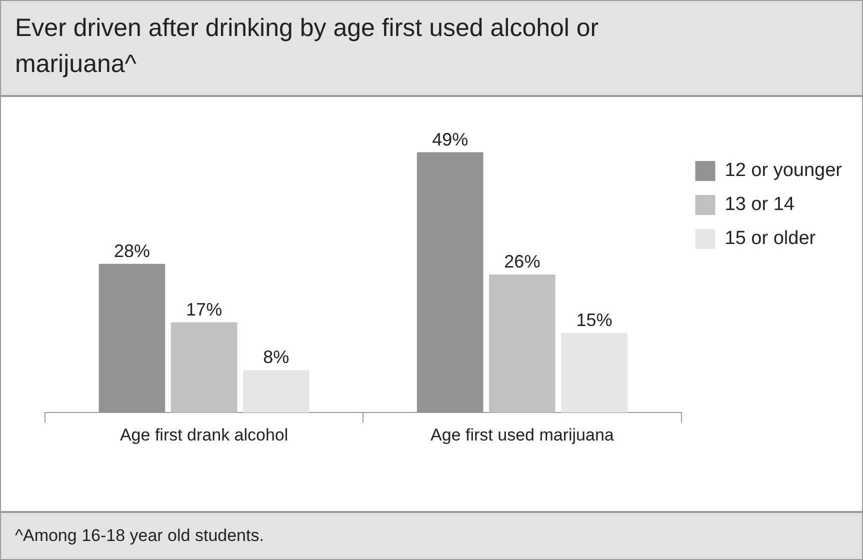 The image size is (863, 560). I want to click on data-label: 15%, so click(594, 320).